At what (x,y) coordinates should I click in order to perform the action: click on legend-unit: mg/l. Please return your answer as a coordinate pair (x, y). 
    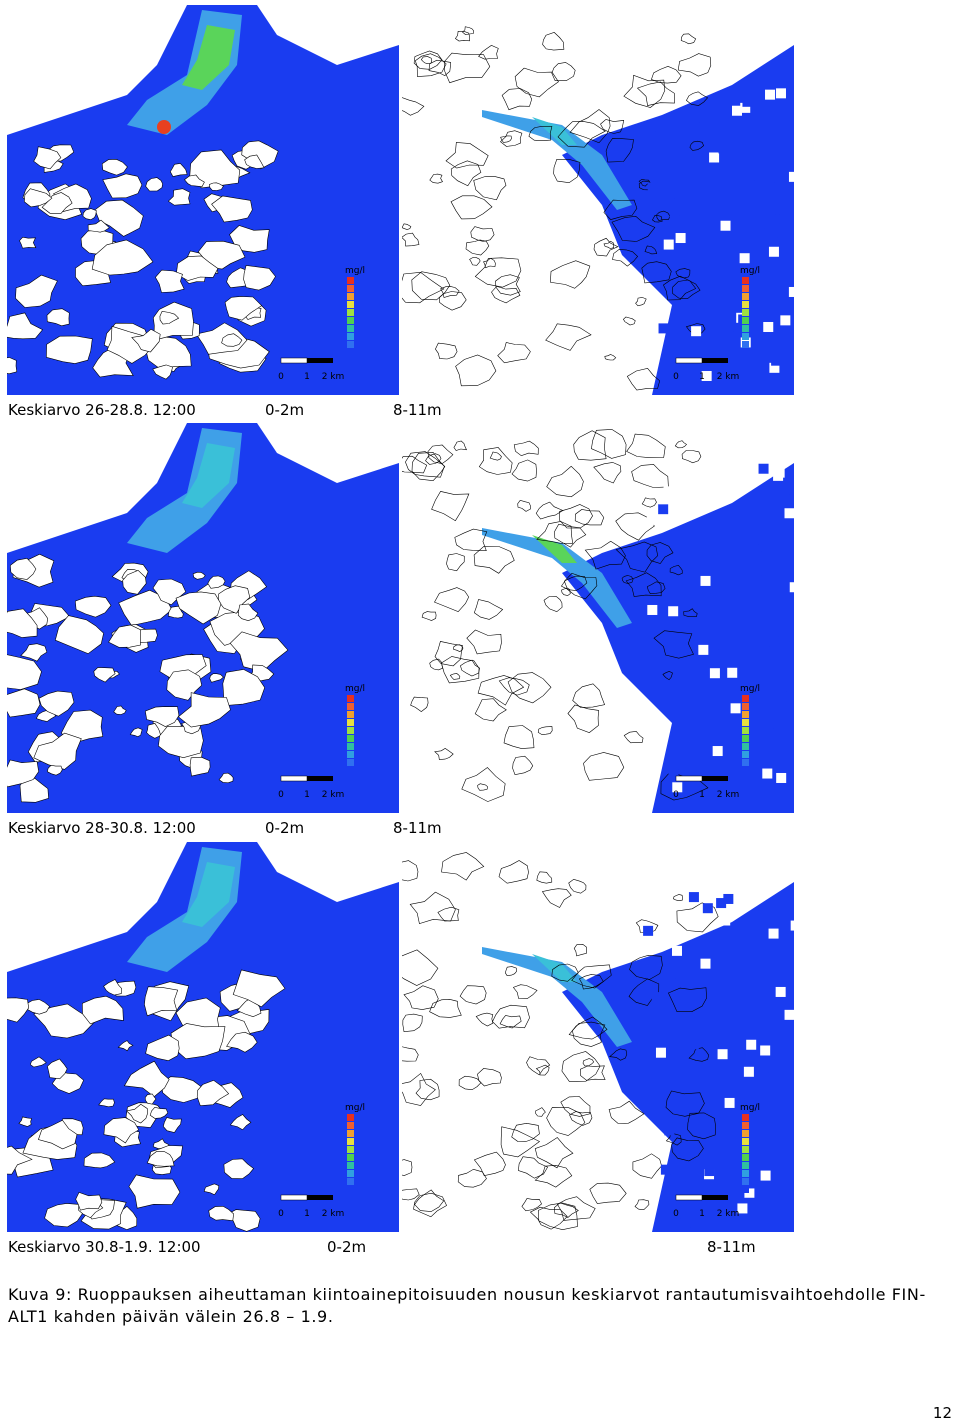
    Looking at the image, I should click on (750, 271).